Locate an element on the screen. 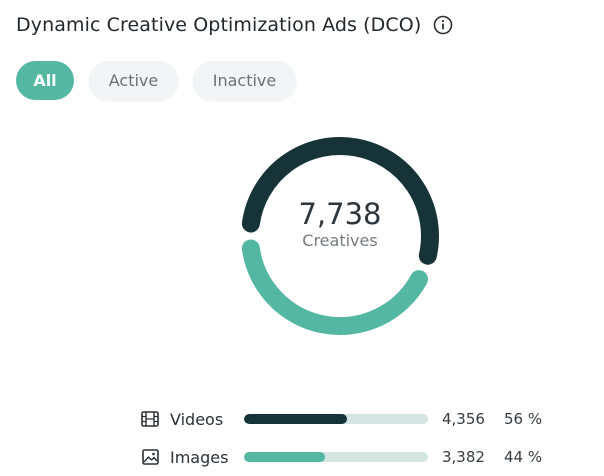 The height and width of the screenshot is (476, 604). legend-percent-videos: 56 % is located at coordinates (523, 419).